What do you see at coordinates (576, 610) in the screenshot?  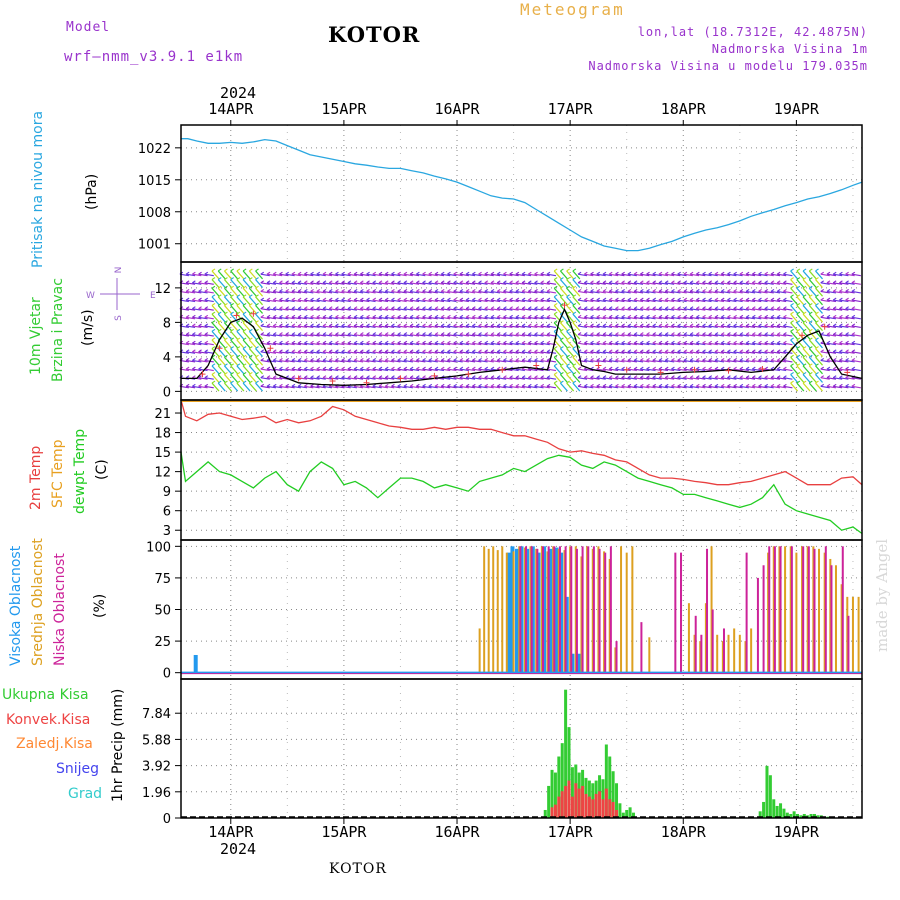 I see `bar-cloud-low` at bounding box center [576, 610].